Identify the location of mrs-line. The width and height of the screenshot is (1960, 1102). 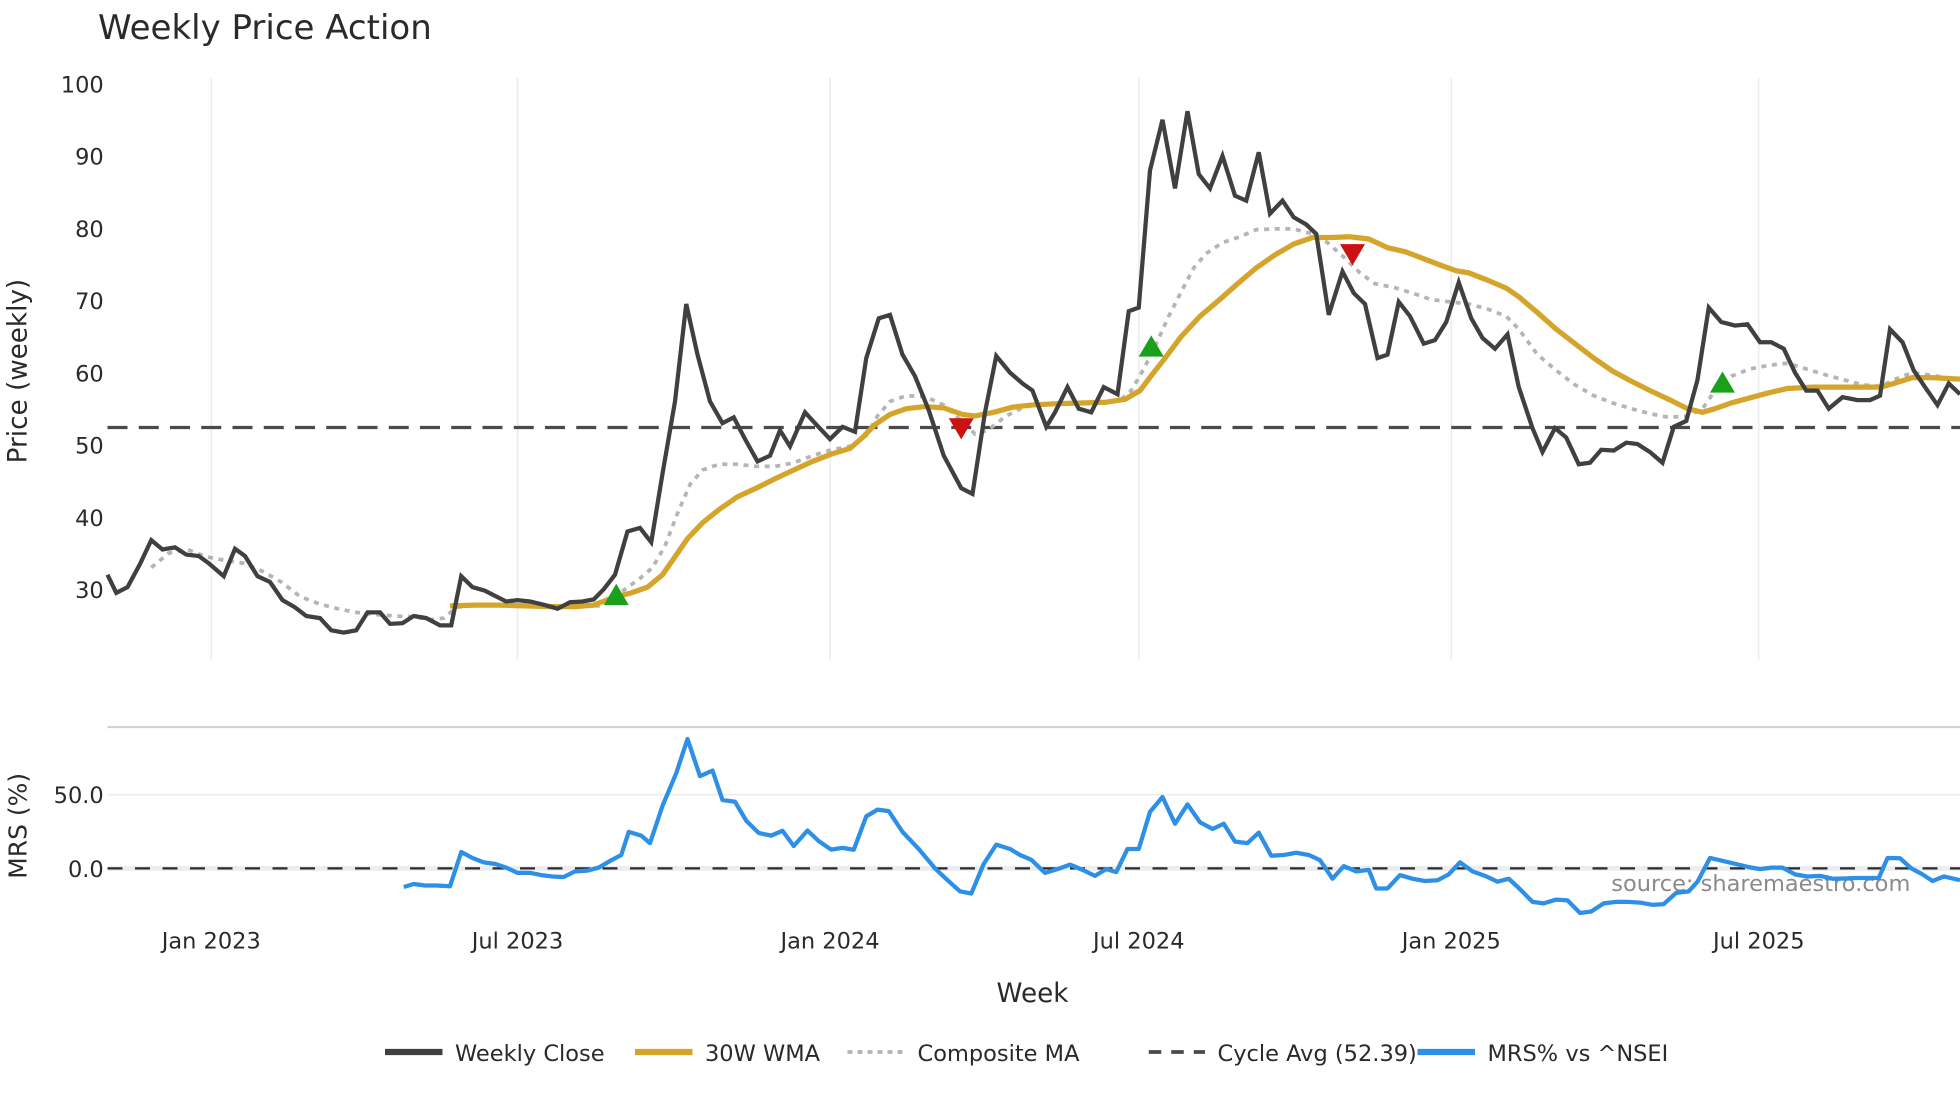
(1181, 826).